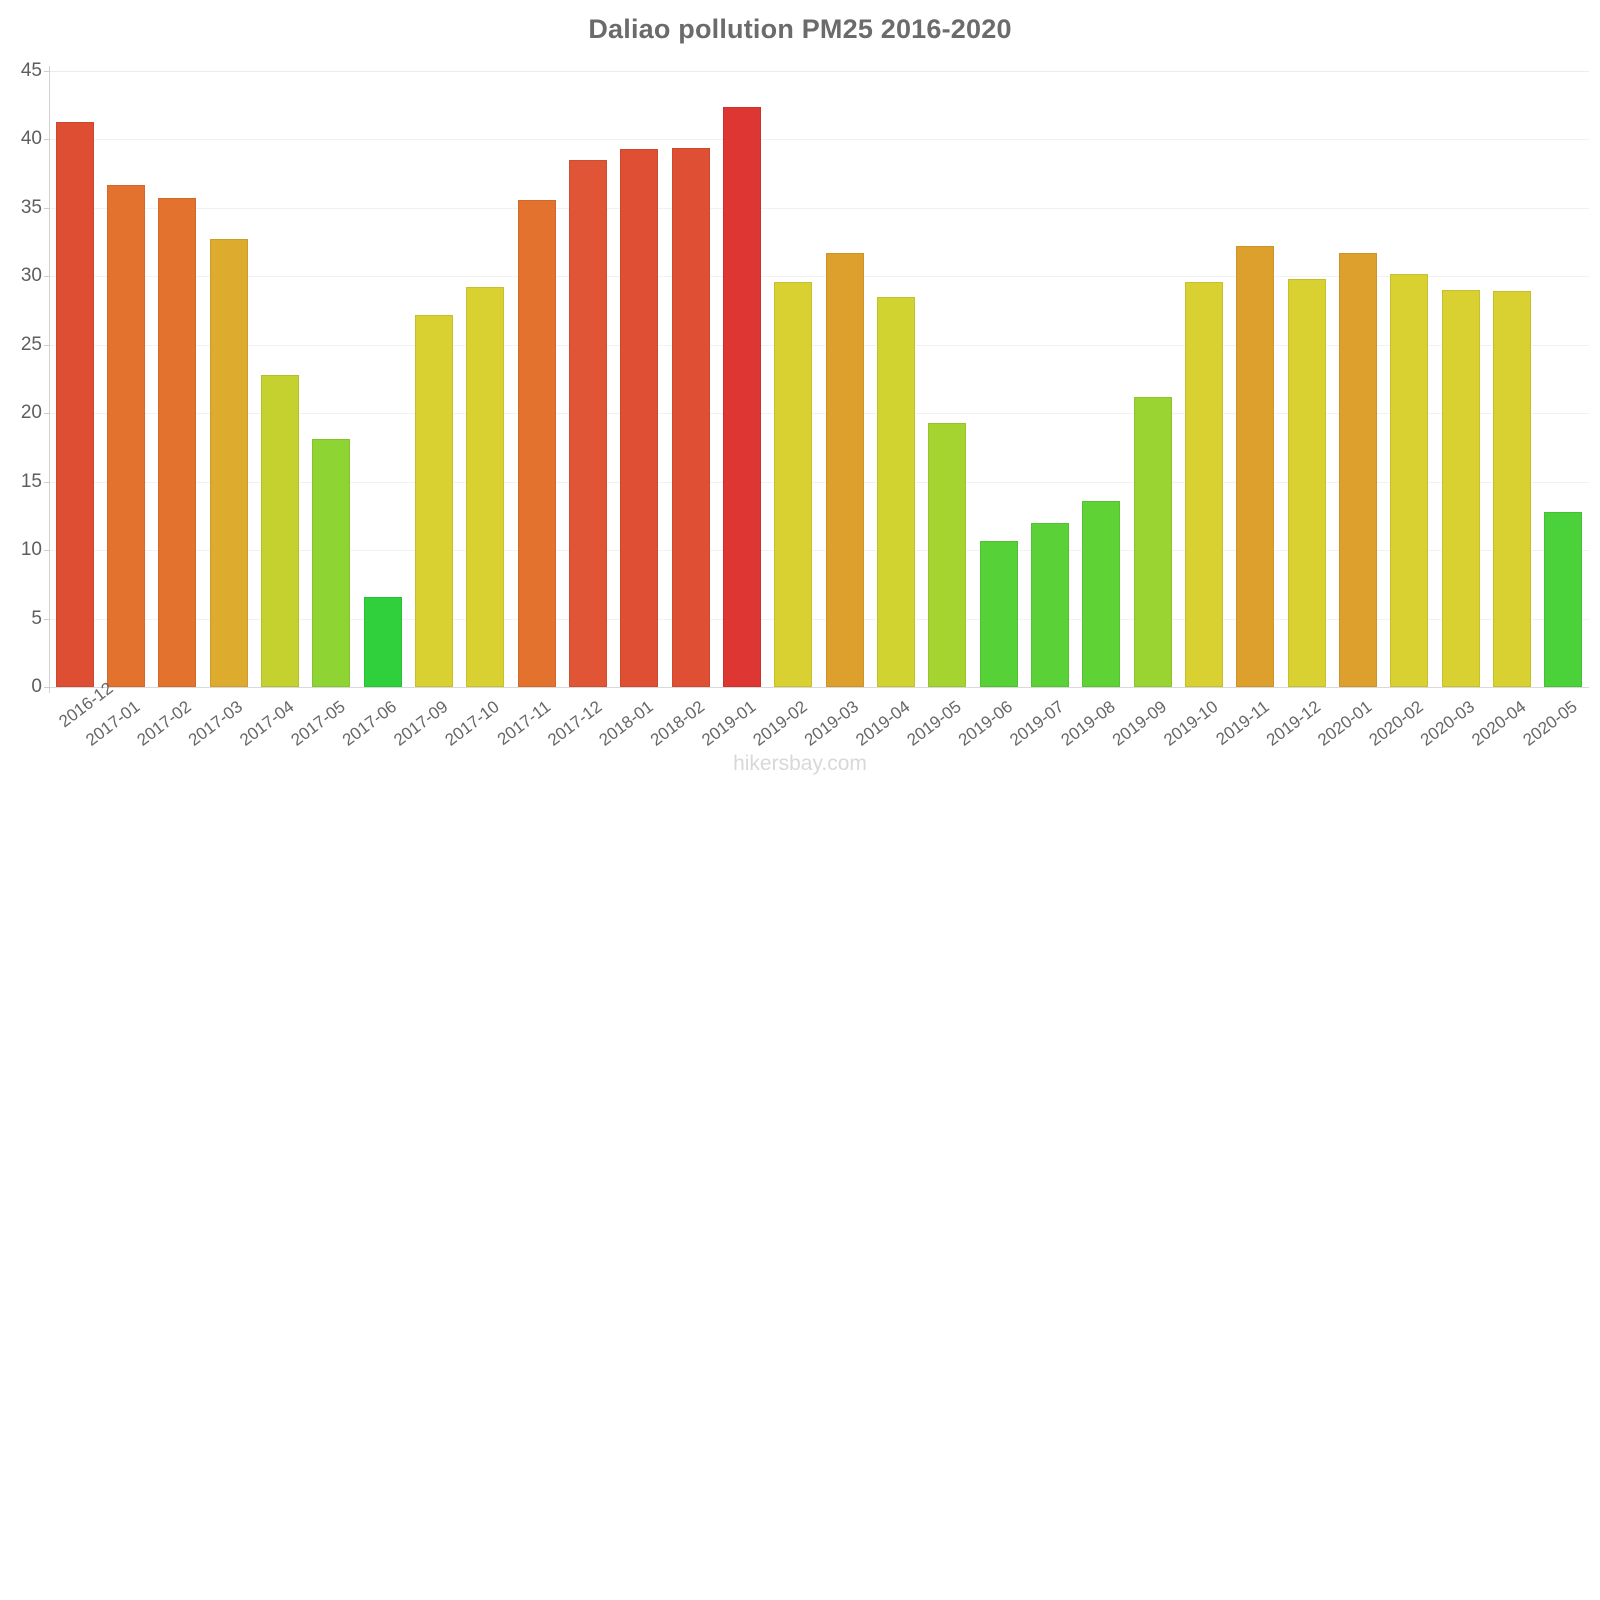  Describe the element at coordinates (800, 763) in the screenshot. I see `footer-credit: hikersbay.com` at that location.